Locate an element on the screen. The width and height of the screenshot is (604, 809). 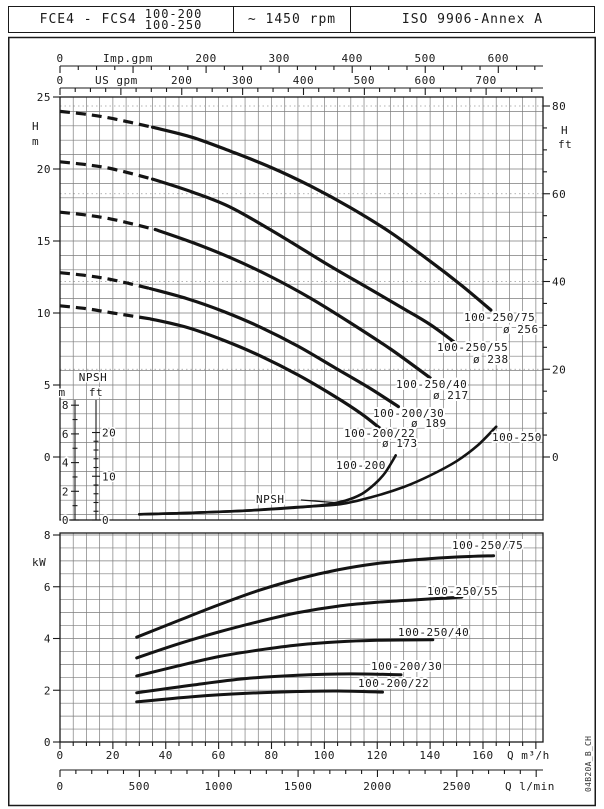
q-m3h-tick-label: 140 is located at coordinates (429, 755).